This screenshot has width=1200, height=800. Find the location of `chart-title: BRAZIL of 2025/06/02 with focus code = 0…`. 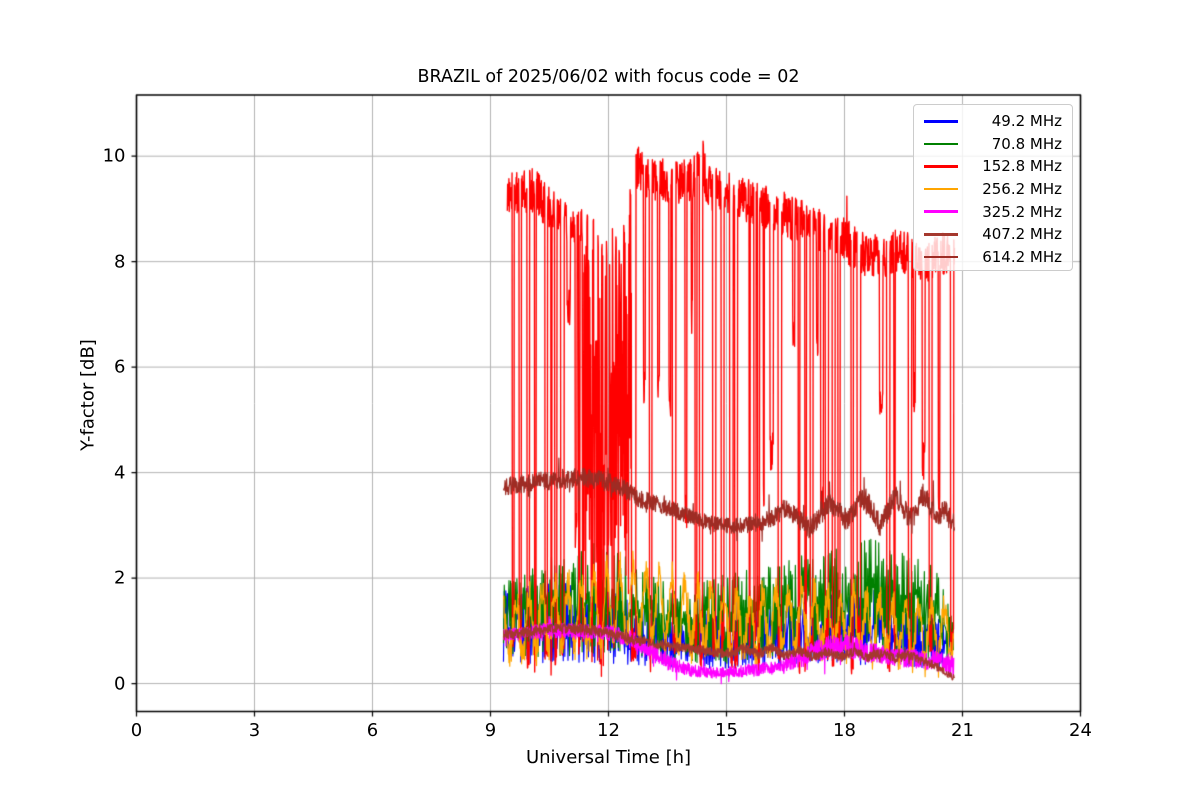

chart-title: BRAZIL of 2025/06/02 with focus code = 0… is located at coordinates (608, 77).